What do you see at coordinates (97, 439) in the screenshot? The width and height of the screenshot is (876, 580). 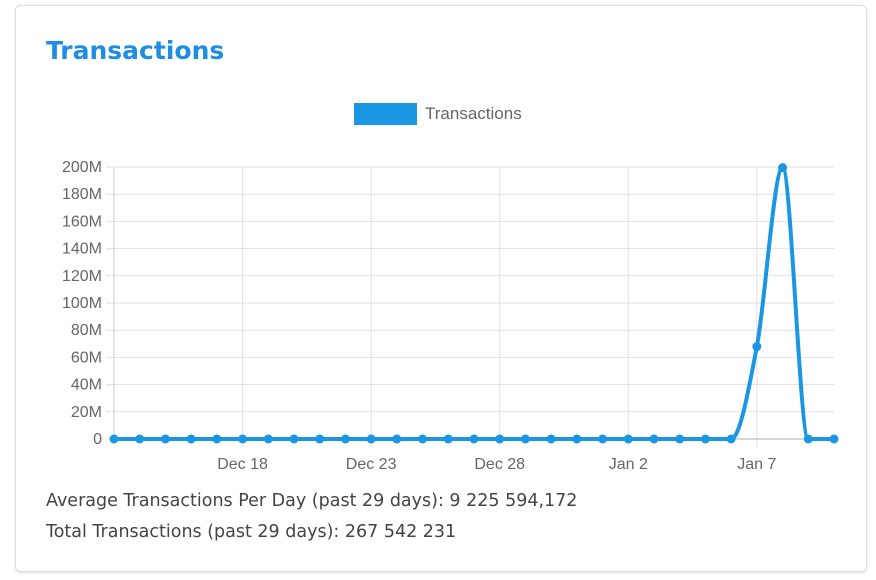 I see `y-tick-label: 0` at bounding box center [97, 439].